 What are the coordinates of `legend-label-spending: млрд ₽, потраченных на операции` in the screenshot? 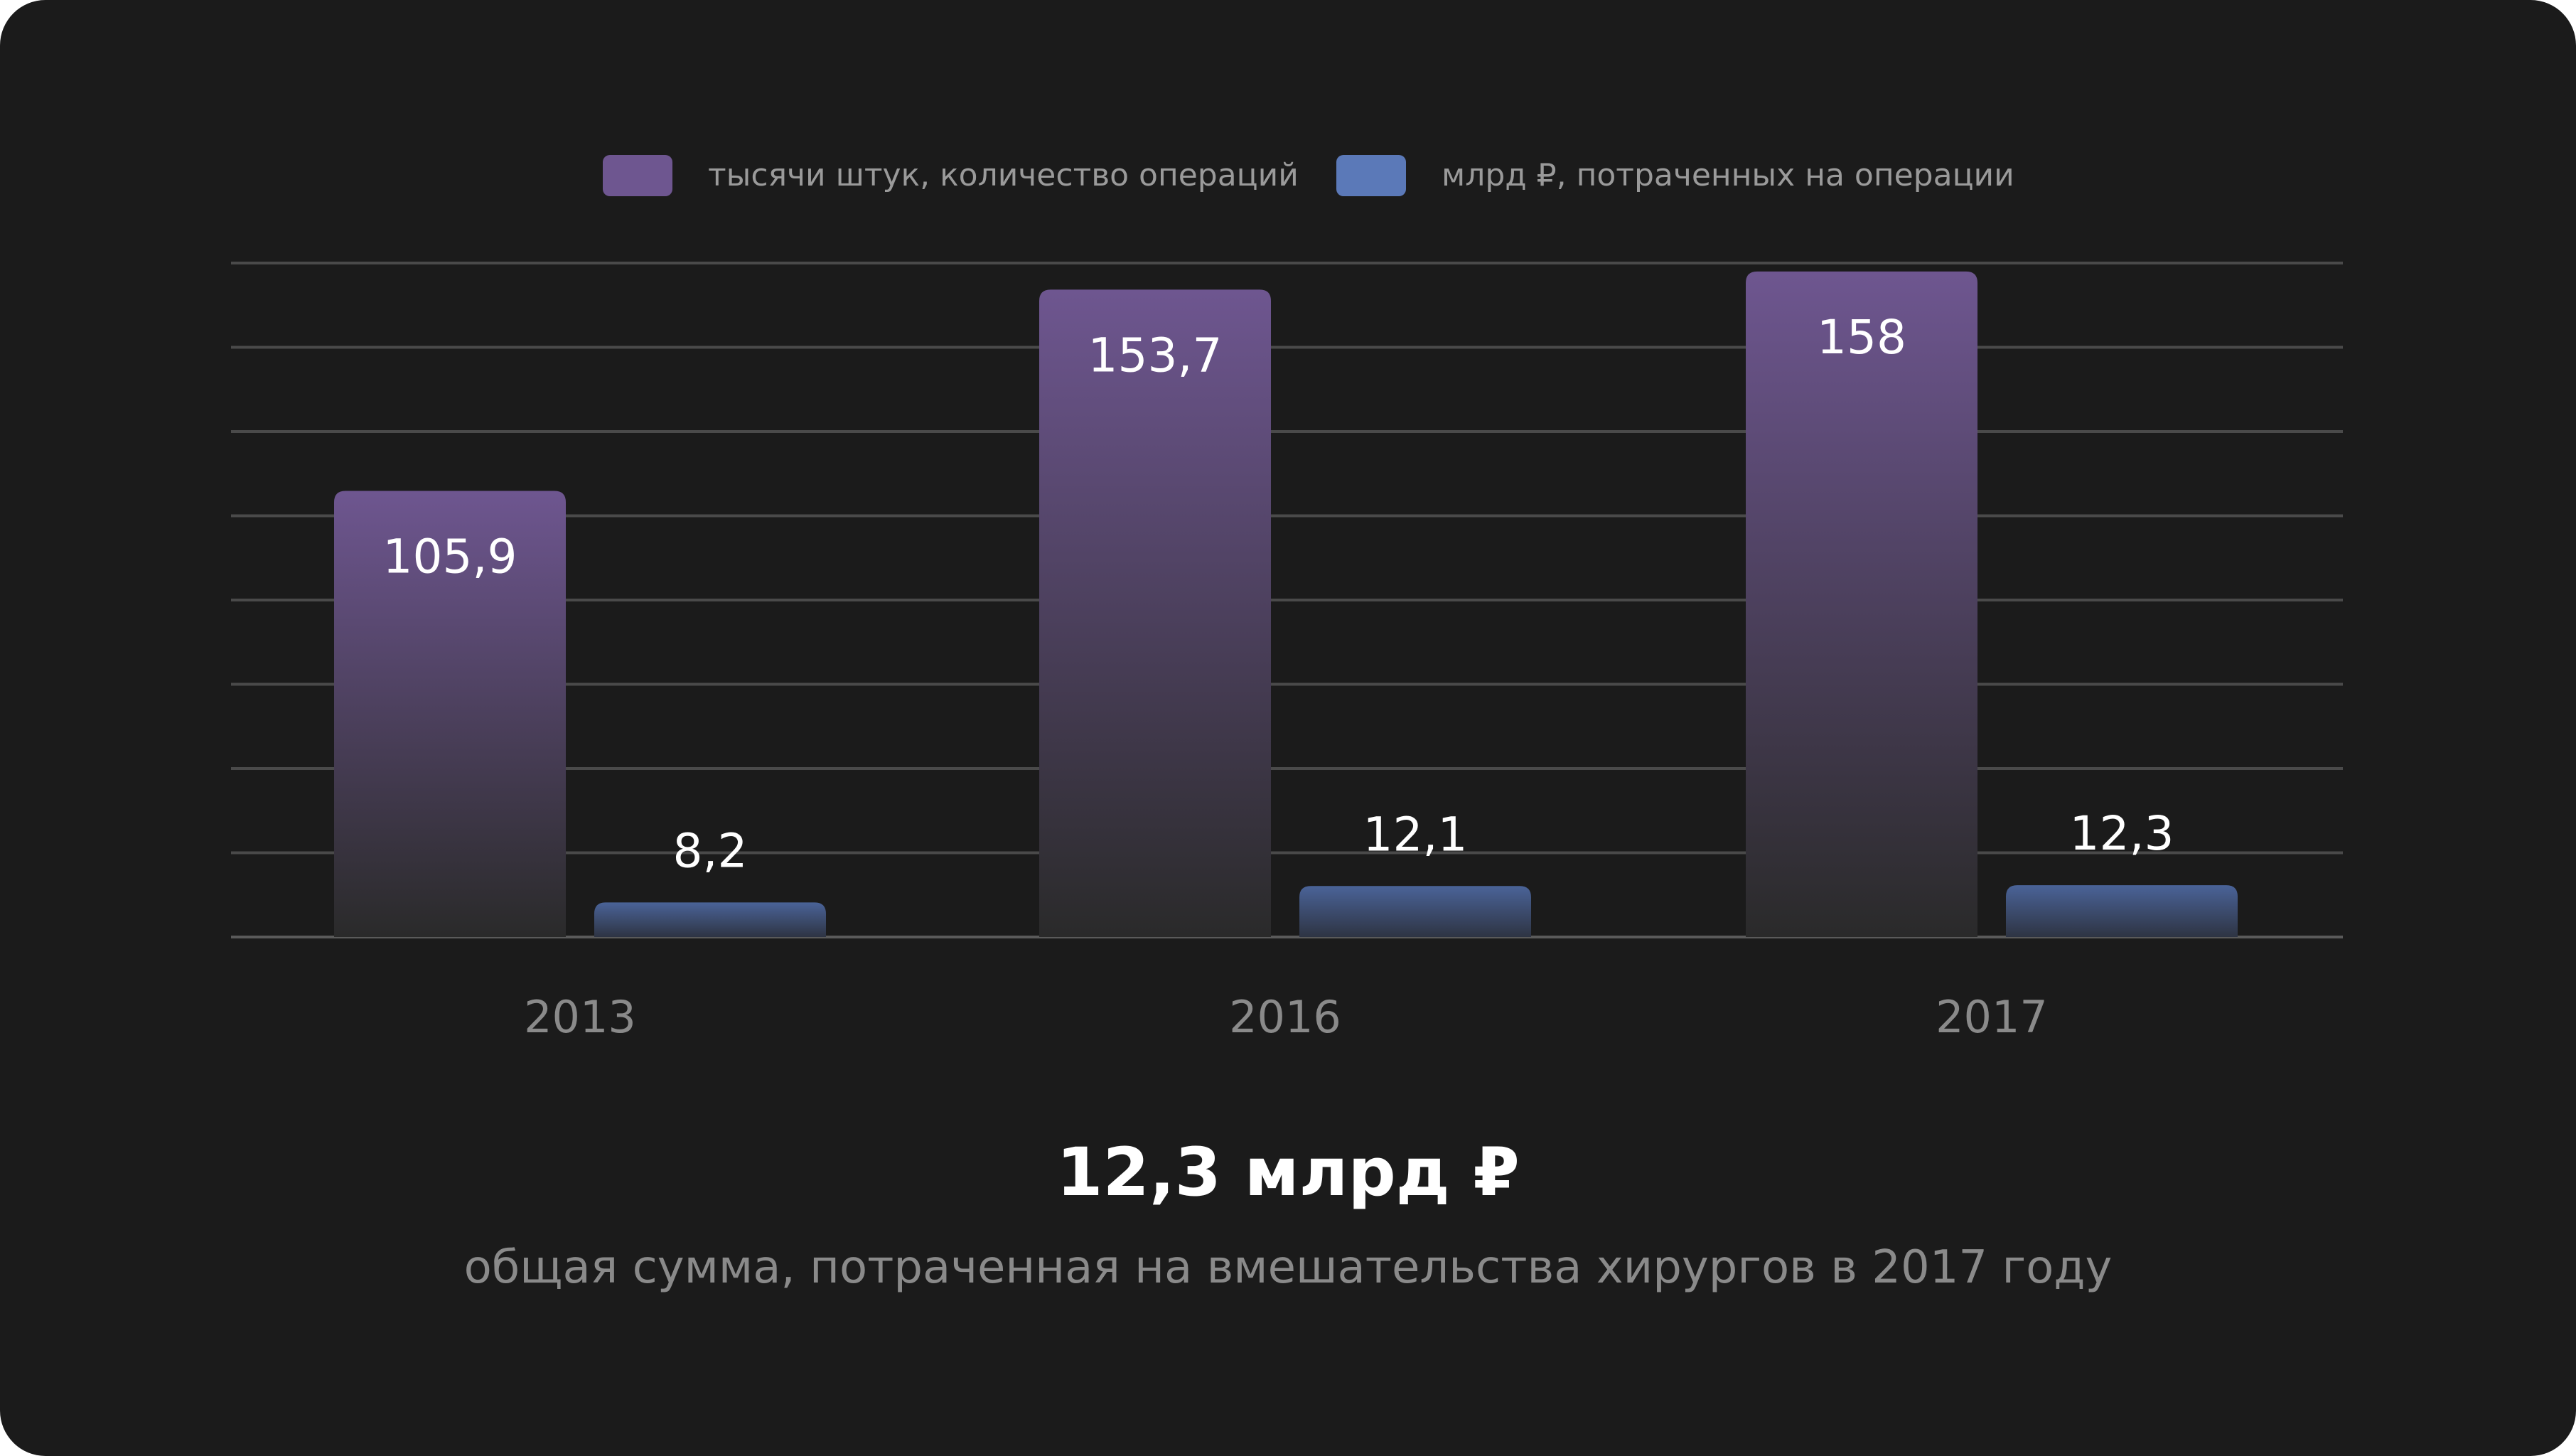 It's located at (1728, 175).